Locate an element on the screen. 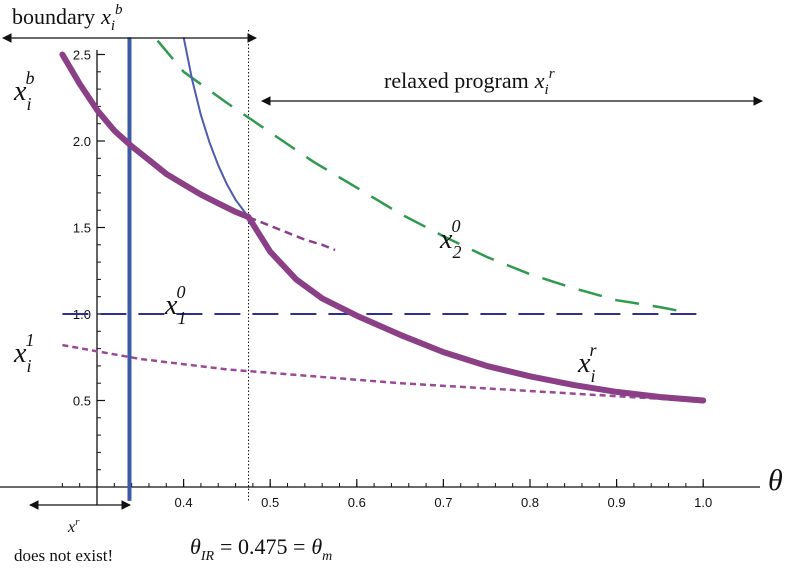  x-tick-label: 1.0 is located at coordinates (703, 502).